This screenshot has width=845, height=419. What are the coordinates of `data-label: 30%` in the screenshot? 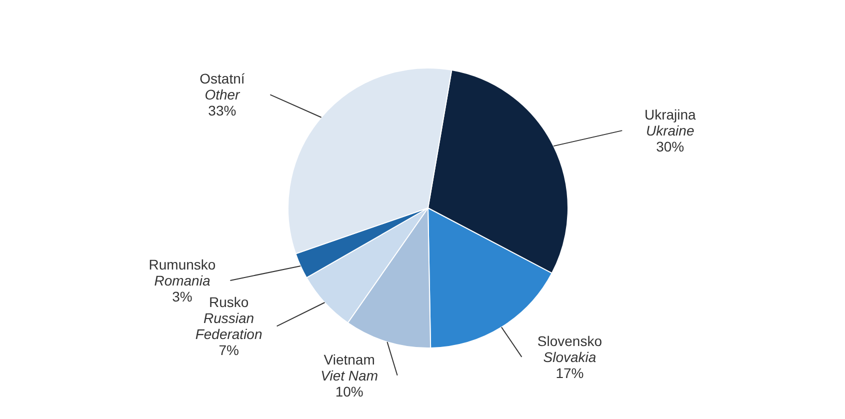 It's located at (670, 146).